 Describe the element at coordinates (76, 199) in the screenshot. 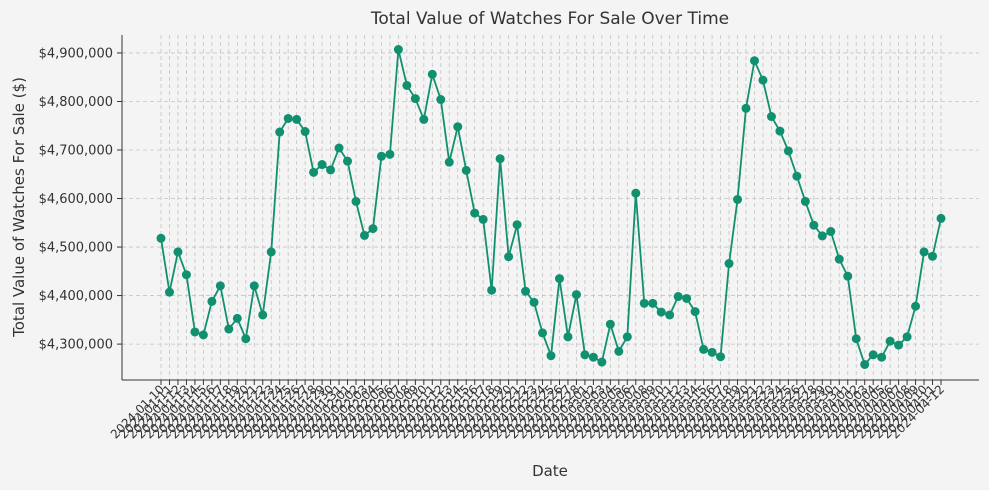

I see `y-tick-label: $4,600,000` at that location.